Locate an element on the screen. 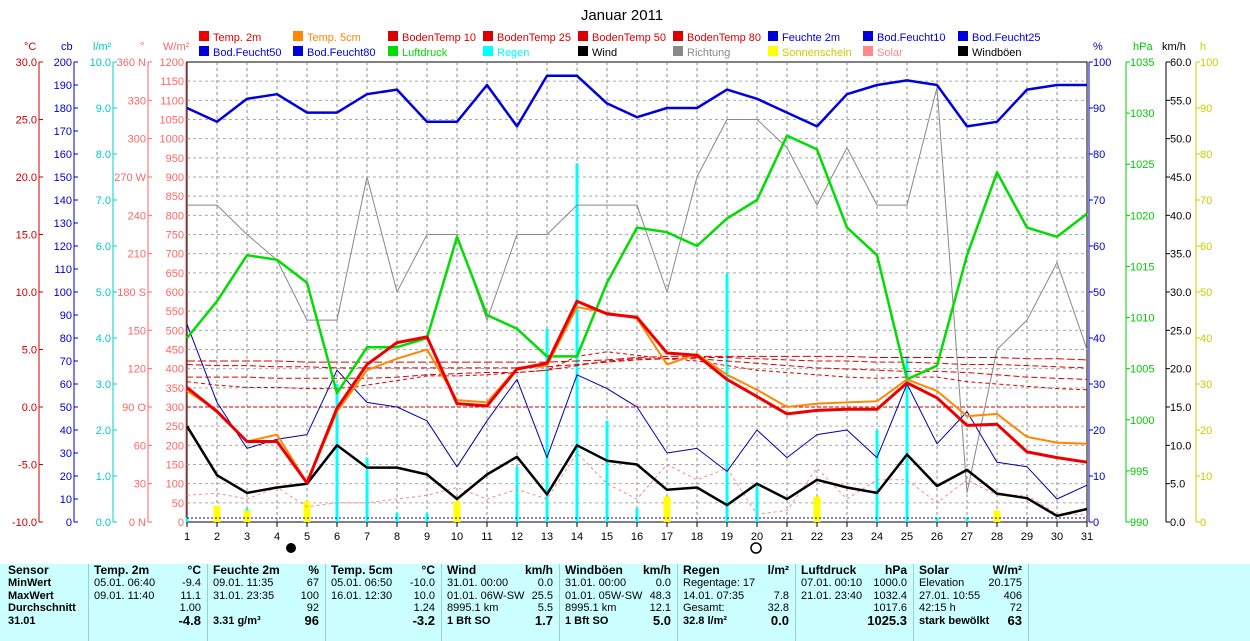 This screenshot has height=641, width=1250. stats-unit-hum: % is located at coordinates (313, 570).